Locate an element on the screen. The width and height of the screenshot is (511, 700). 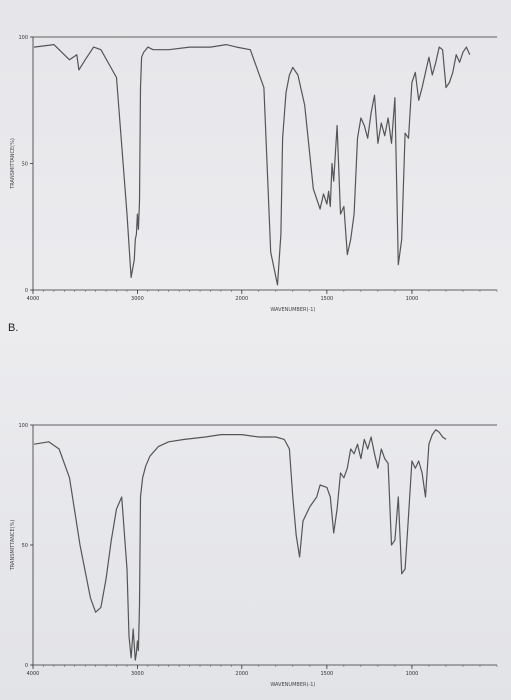
y-tick-label-0-0: 0 is located at coordinates (26, 291).